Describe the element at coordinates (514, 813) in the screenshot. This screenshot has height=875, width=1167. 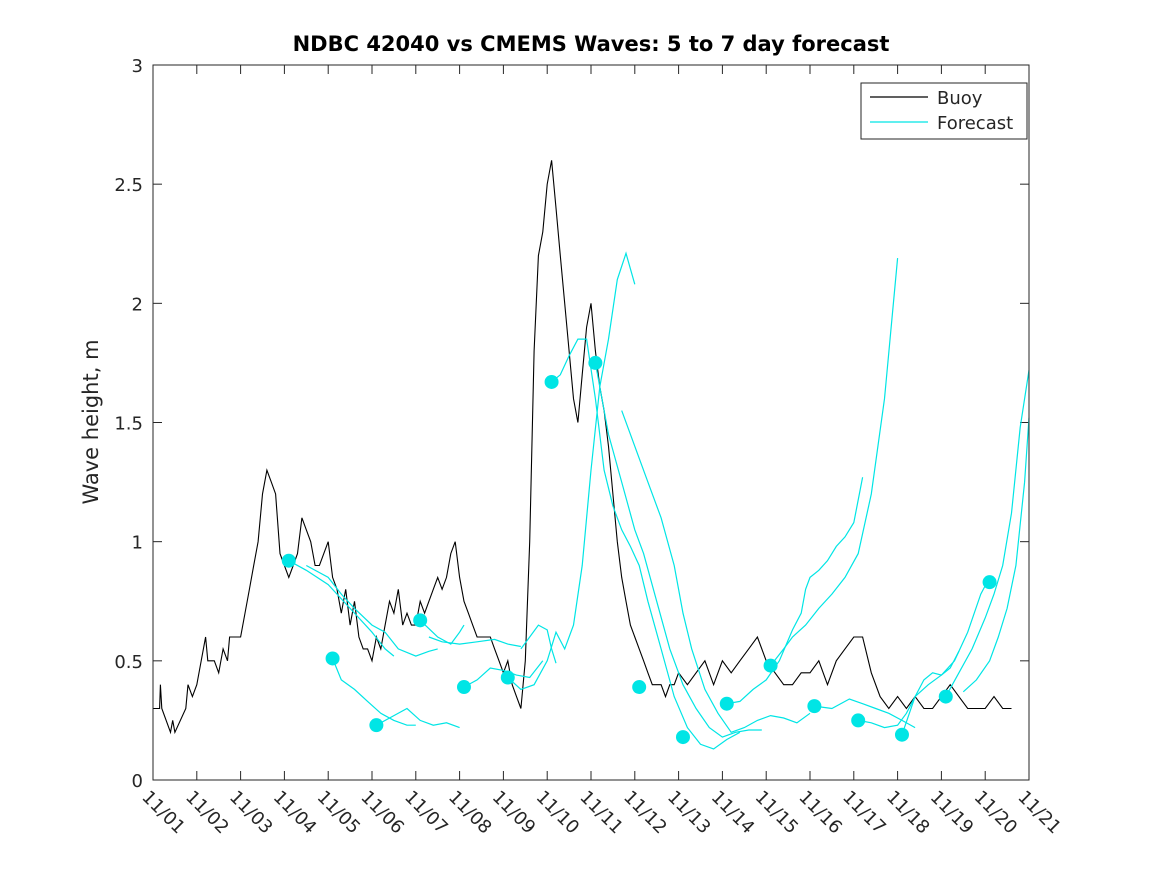
I see `x-tick-label: 11/09` at that location.